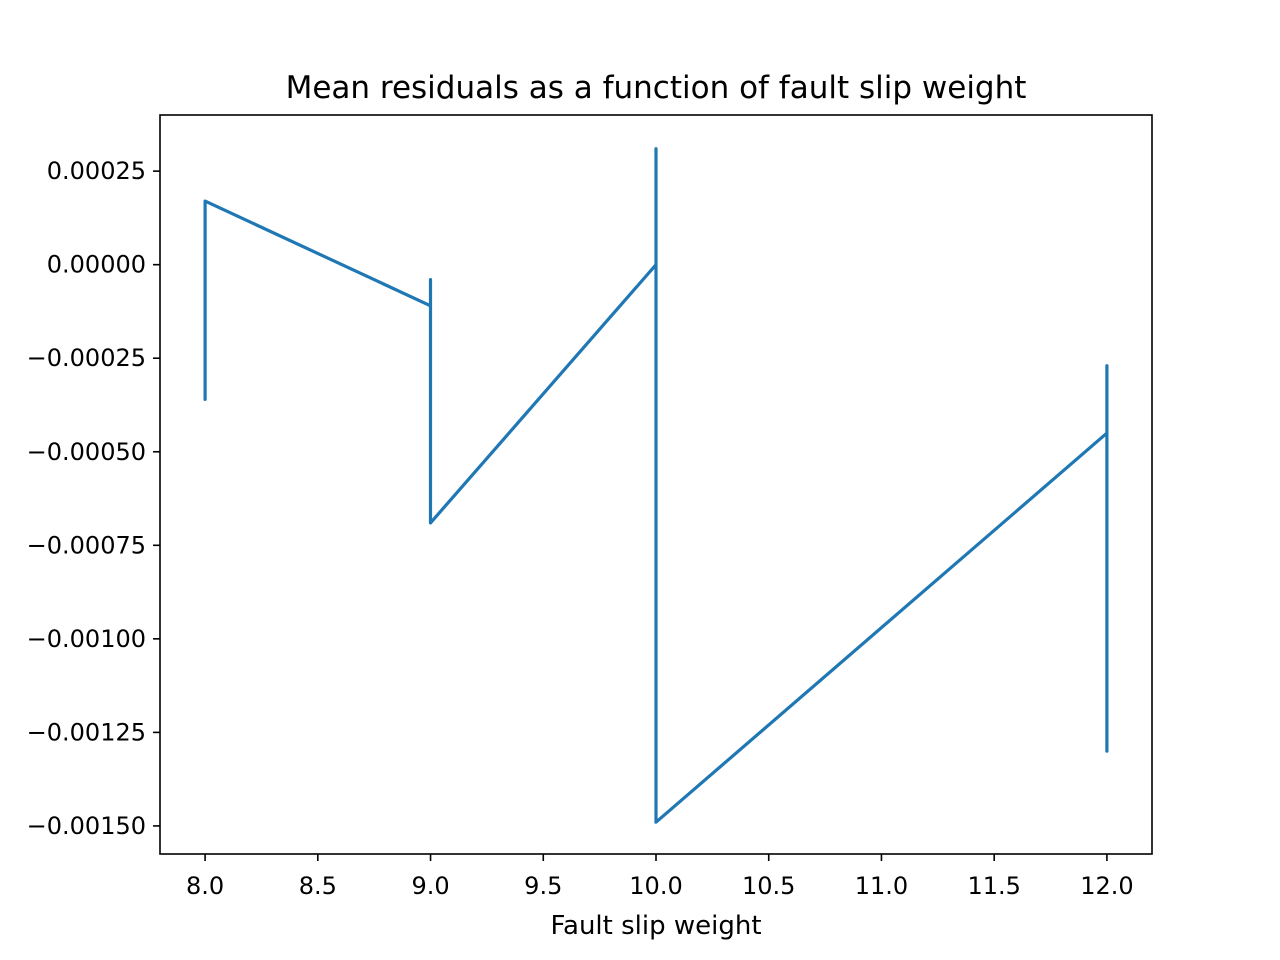 The height and width of the screenshot is (960, 1280). What do you see at coordinates (86, 545) in the screenshot?
I see `y-tick-label: −0.00075` at bounding box center [86, 545].